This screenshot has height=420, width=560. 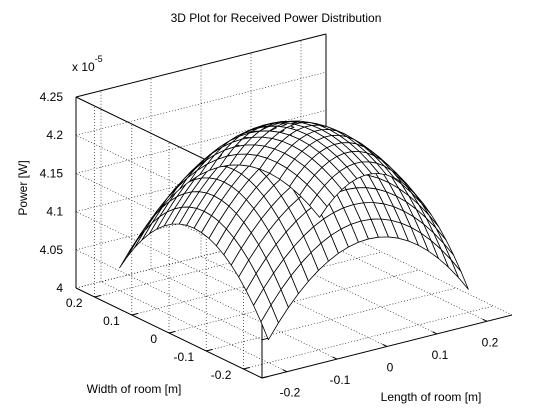 I want to click on chart-title: 3D Plot for Received Power Distribution, so click(x=276, y=18).